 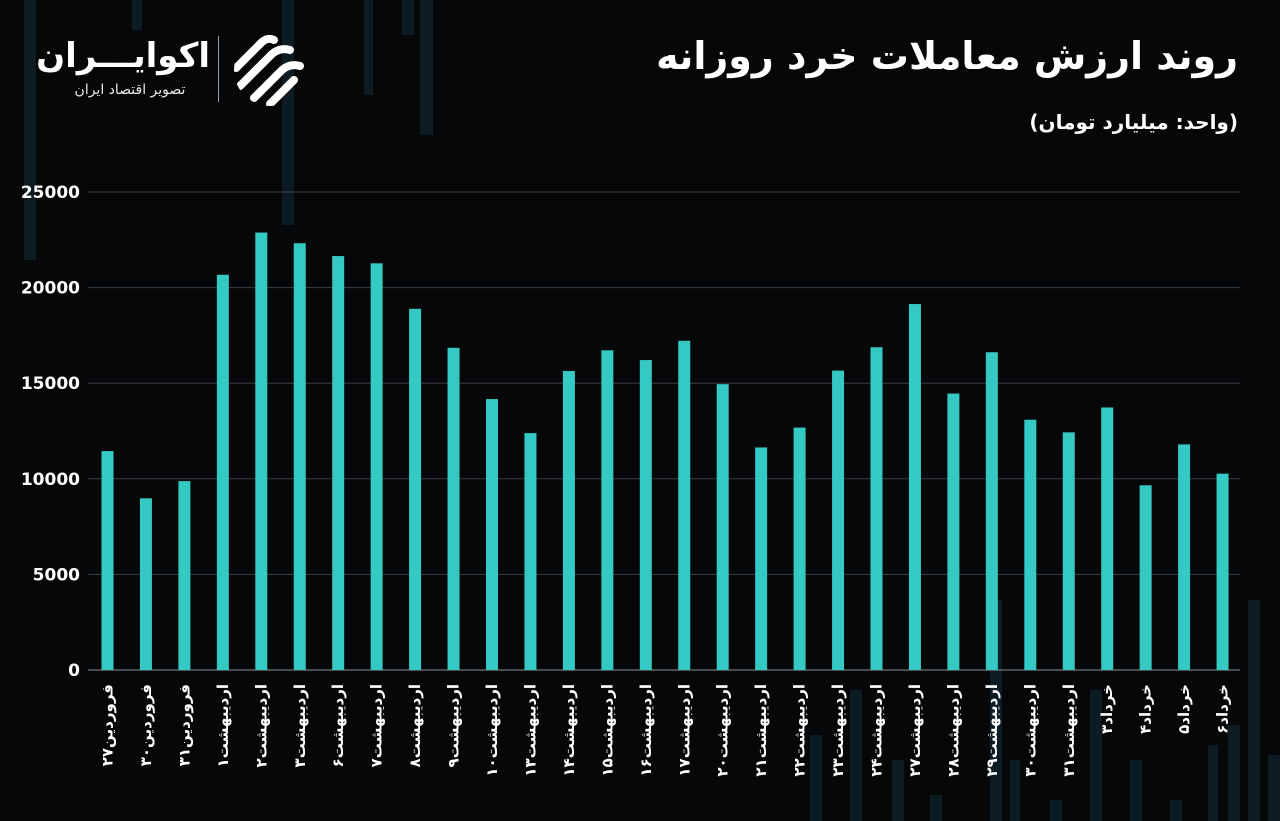 I want to click on x-tick-label: اردیبهشت۲۱, so click(x=761, y=730).